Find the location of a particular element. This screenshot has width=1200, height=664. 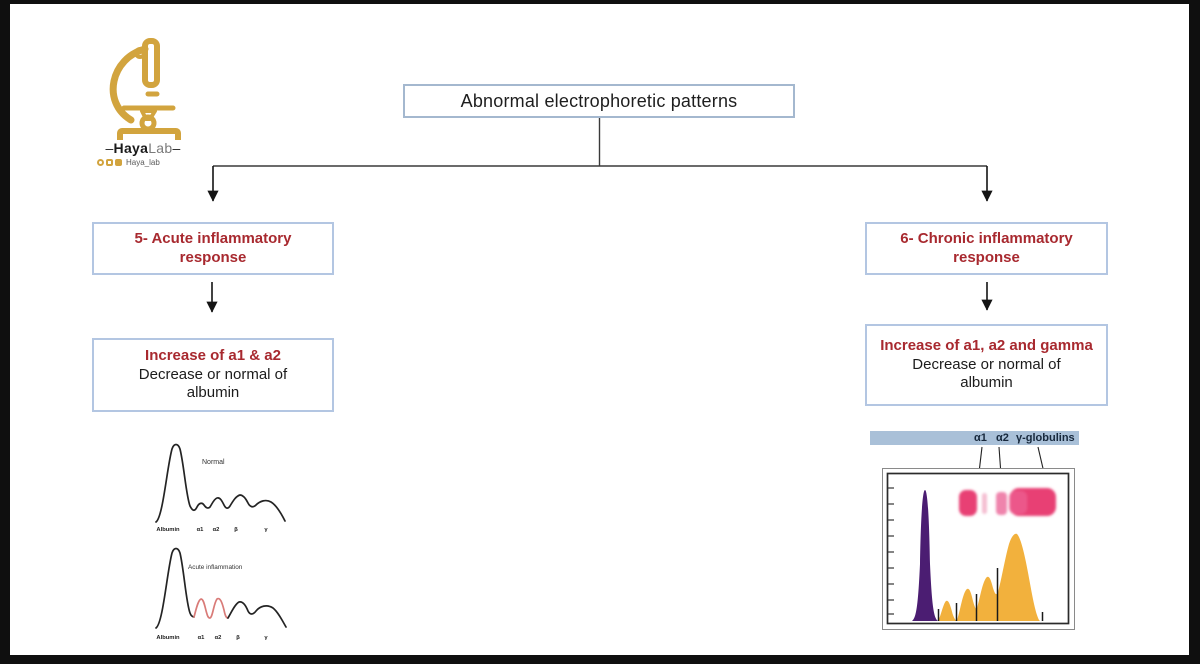

gel-band-a2 is located at coordinates (1001, 503).